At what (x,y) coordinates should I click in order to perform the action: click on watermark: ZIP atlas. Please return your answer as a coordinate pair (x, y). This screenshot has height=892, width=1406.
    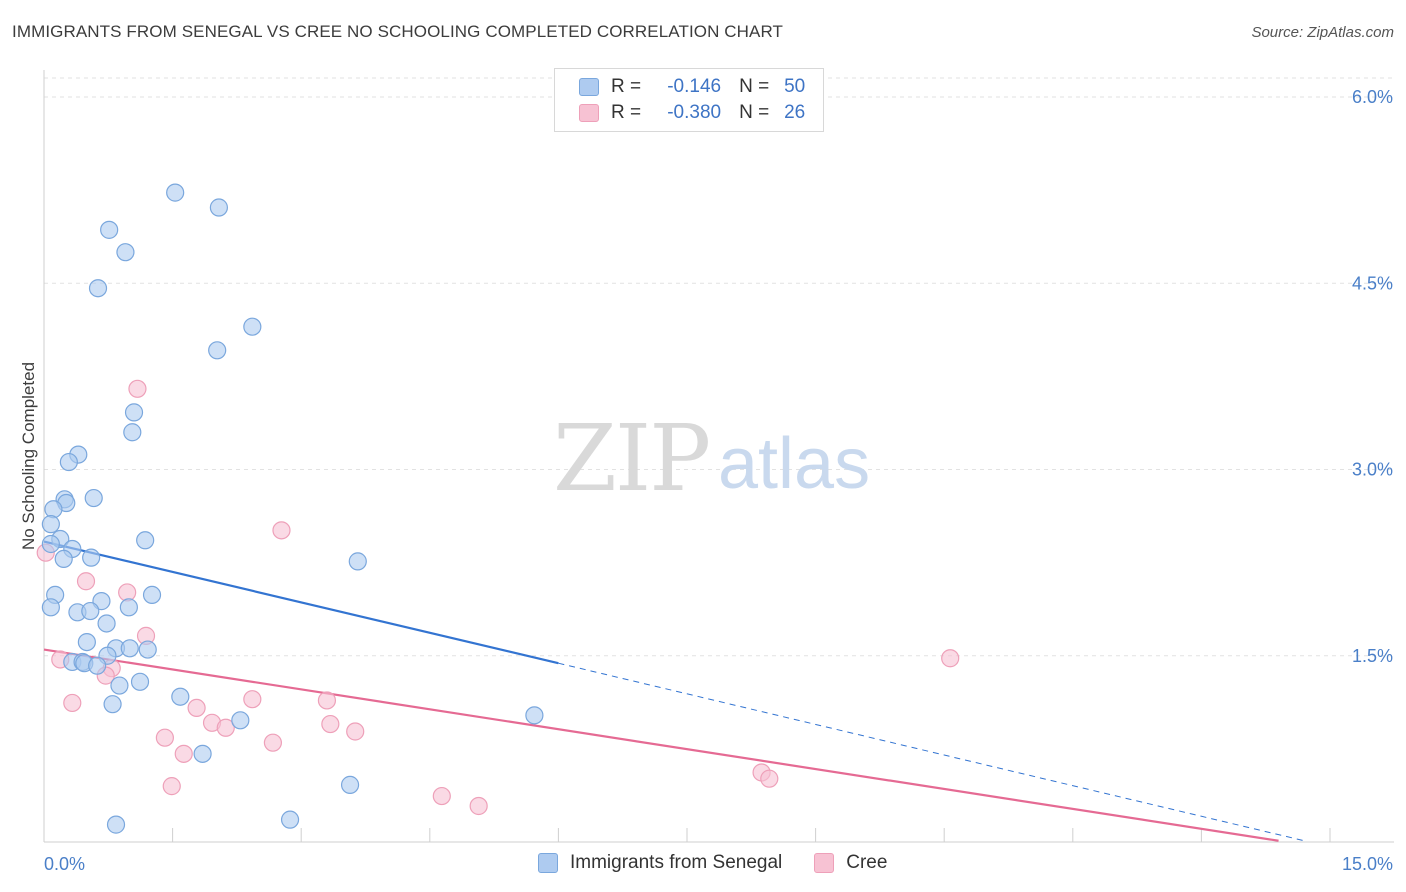
    Looking at the image, I should click on (711, 458).